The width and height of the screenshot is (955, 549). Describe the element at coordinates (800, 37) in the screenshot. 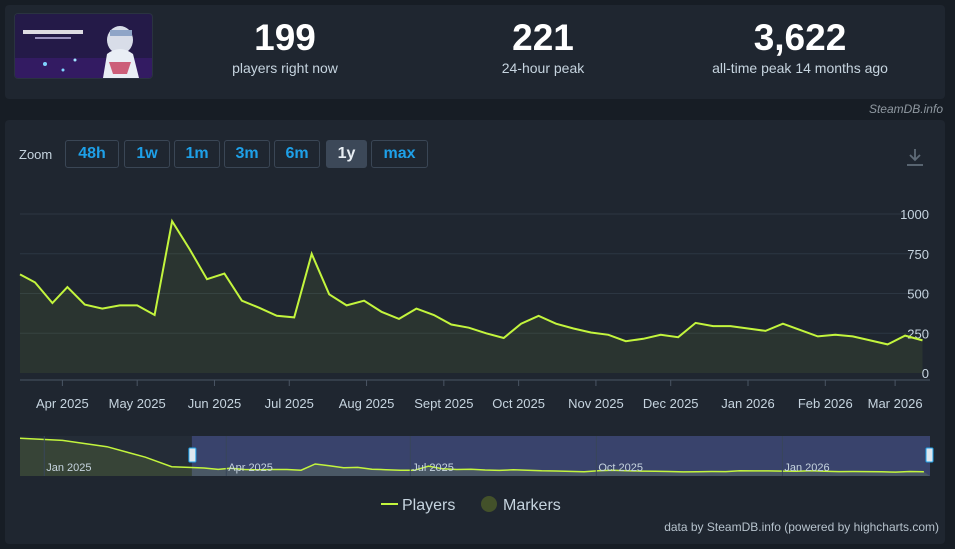

I see `alltime-peak-value: 3,622` at that location.